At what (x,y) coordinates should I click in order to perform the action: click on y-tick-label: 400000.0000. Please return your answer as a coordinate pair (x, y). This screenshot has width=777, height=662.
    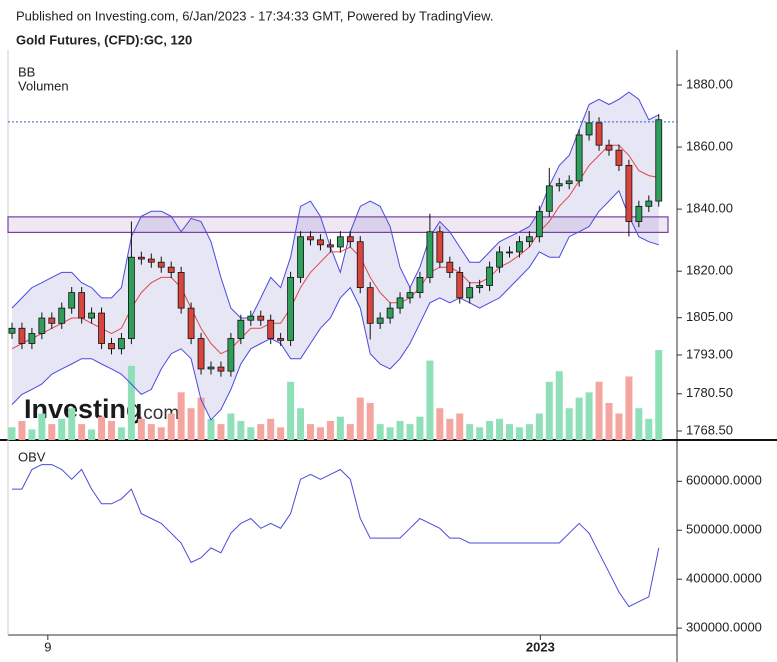
    Looking at the image, I should click on (724, 578).